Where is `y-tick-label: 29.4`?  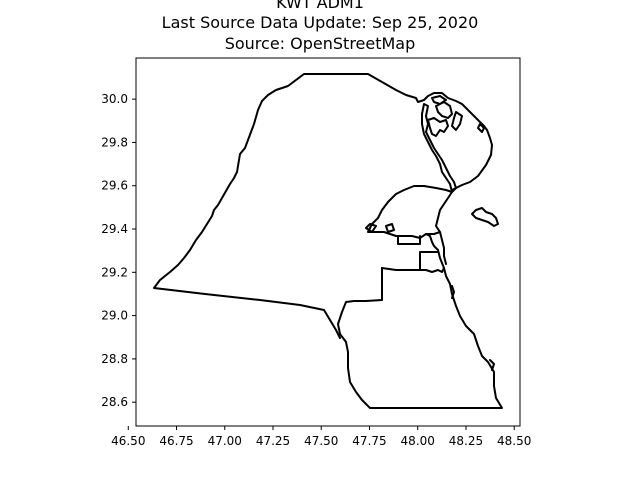
y-tick-label: 29.4 is located at coordinates (114, 229).